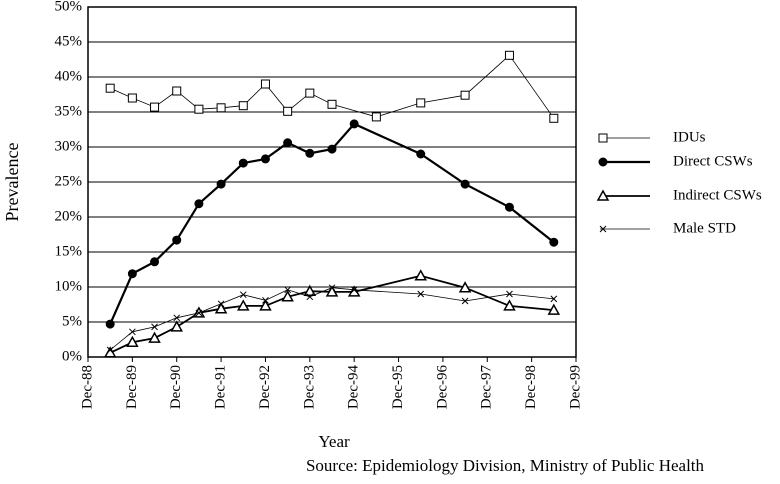 Image resolution: width=780 pixels, height=484 pixels. What do you see at coordinates (69, 41) in the screenshot?
I see `y-tick-label: 45%` at bounding box center [69, 41].